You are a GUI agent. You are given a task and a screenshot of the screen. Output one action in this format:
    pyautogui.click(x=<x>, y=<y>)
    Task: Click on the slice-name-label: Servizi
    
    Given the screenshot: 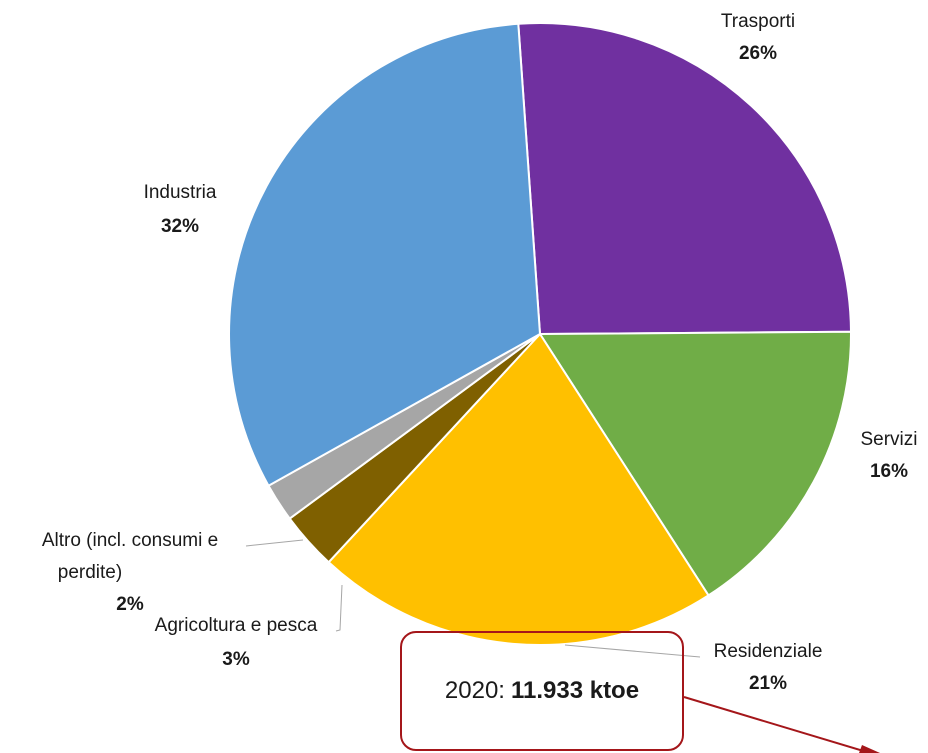 What is the action you would take?
    pyautogui.click(x=888, y=439)
    